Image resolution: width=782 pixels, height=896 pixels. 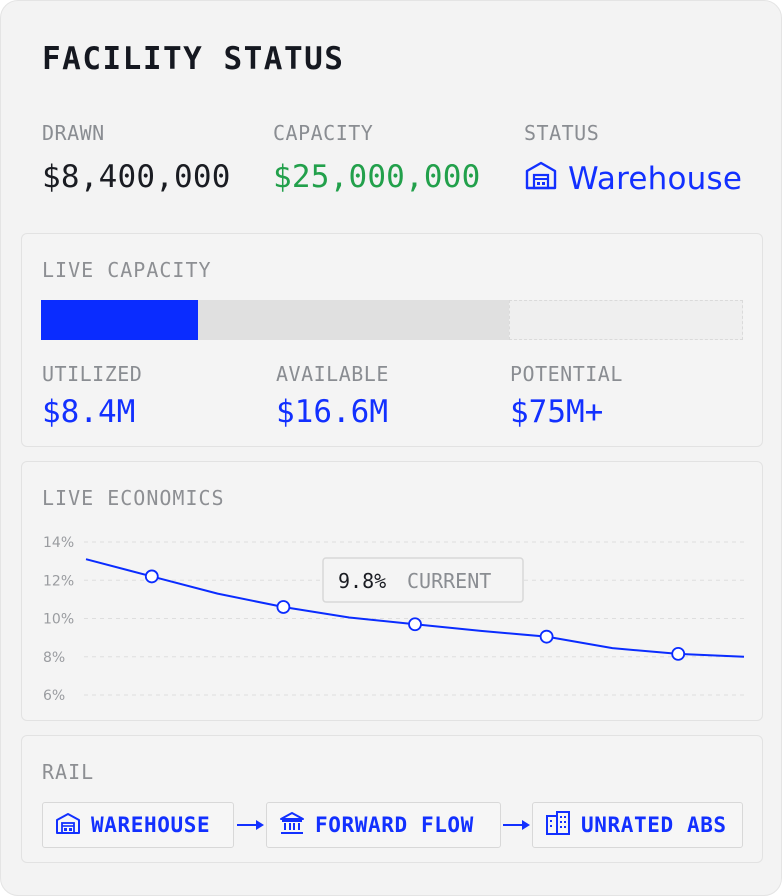 I want to click on status-value: Warehouse, so click(x=633, y=179).